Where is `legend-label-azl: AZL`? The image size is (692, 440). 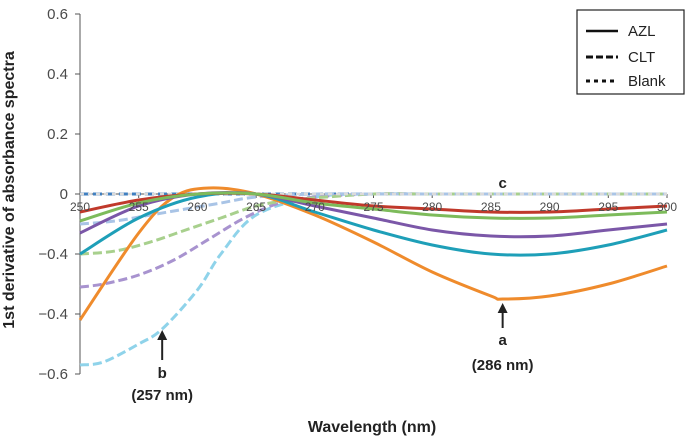
legend-label-azl: AZL is located at coordinates (642, 31).